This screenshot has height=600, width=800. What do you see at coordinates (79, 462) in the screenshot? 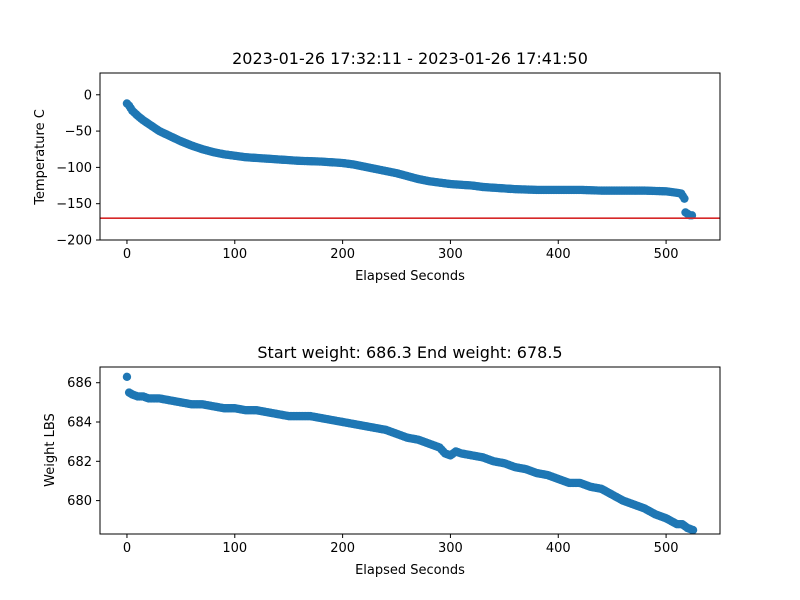
I see `y-tick-label: 682` at bounding box center [79, 462].